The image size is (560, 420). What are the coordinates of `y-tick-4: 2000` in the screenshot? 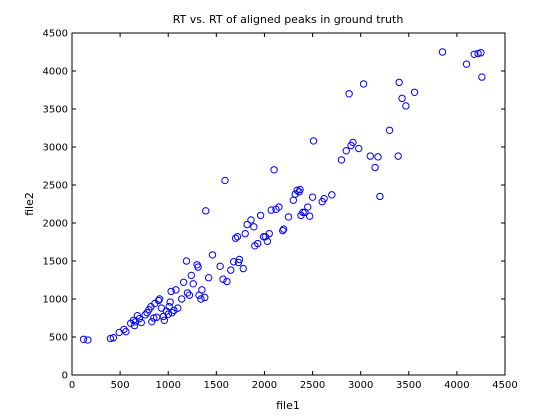 It's located at (274, 224).